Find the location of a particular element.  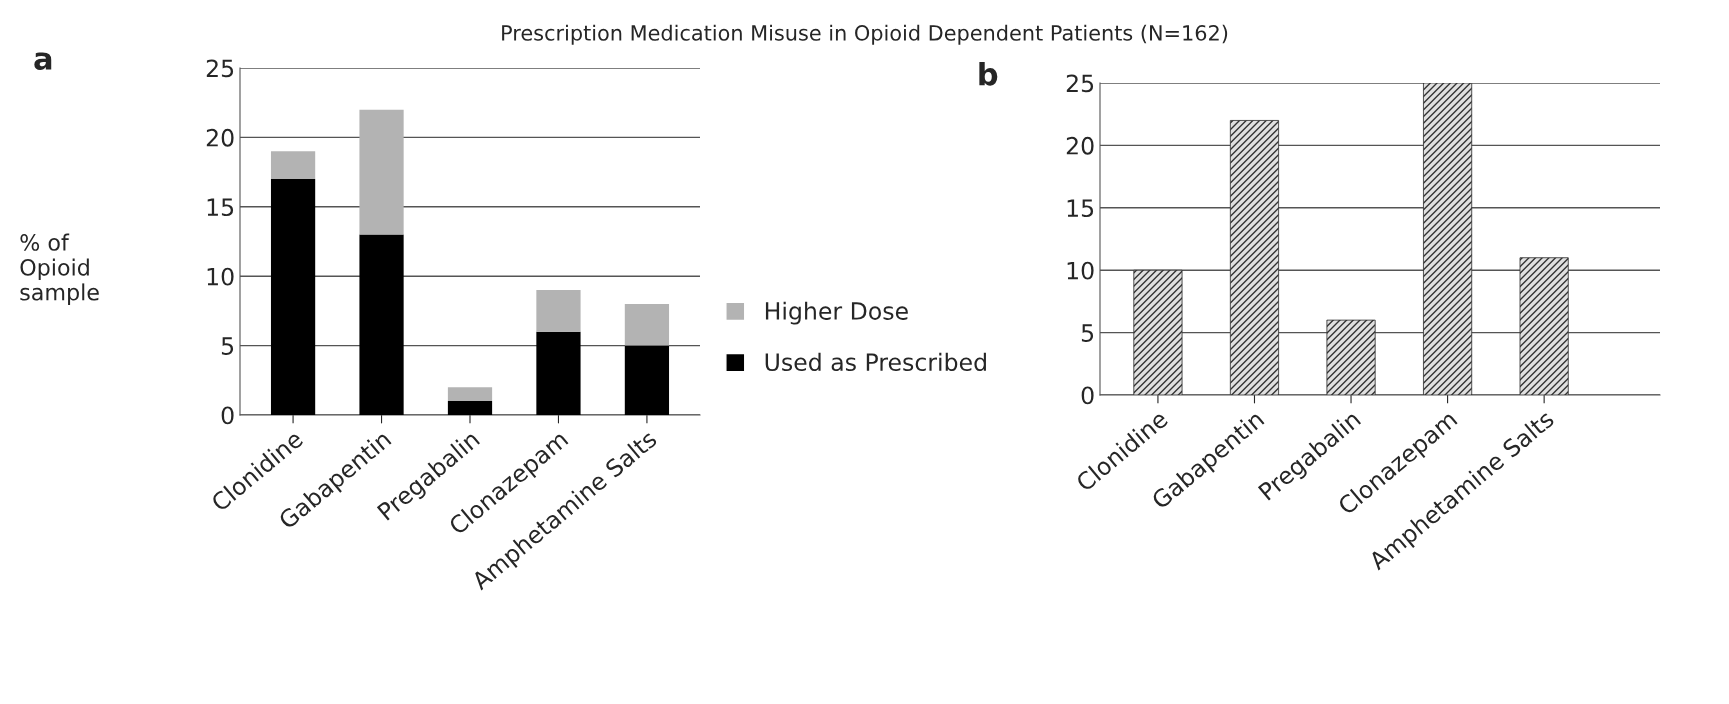

legend-label: Higher Dose is located at coordinates (836, 313).